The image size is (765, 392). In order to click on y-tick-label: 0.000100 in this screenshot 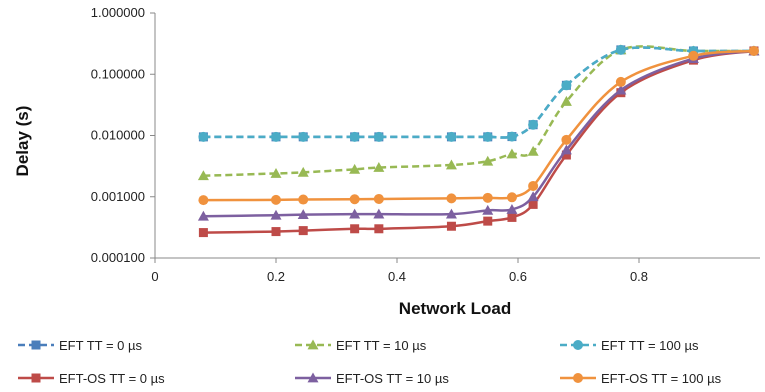, I will do `click(118, 257)`.